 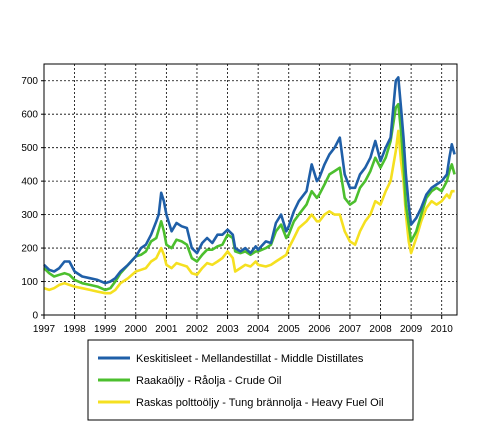 I want to click on y-tick-label: 0, so click(x=35, y=316).